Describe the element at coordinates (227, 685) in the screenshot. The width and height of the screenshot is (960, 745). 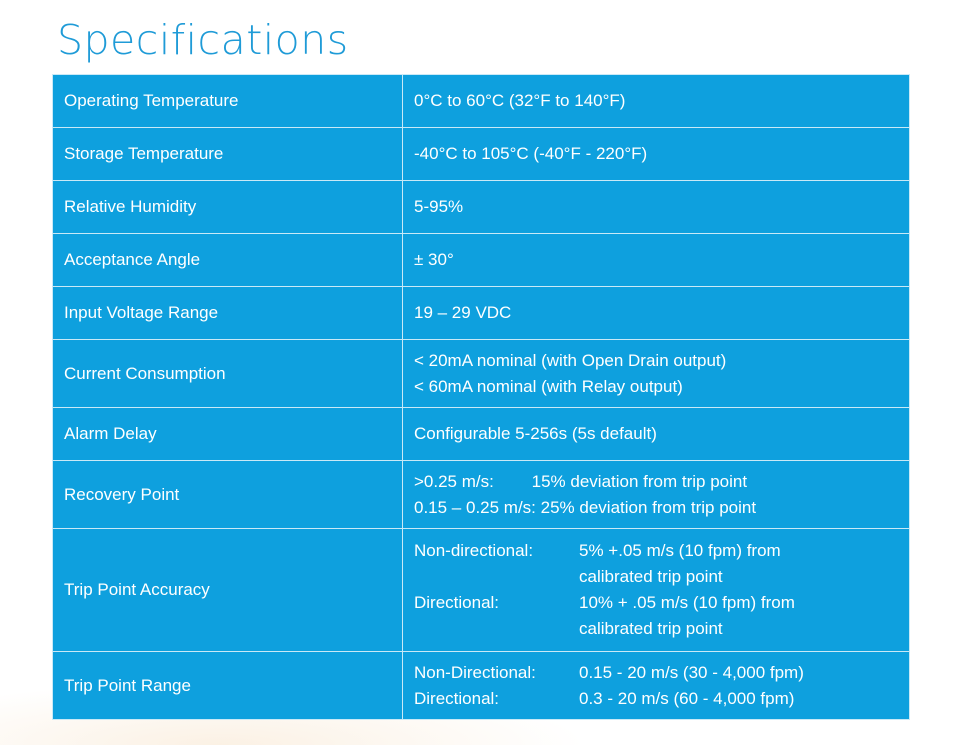
I see `spec-label: Trip Point Range` at that location.